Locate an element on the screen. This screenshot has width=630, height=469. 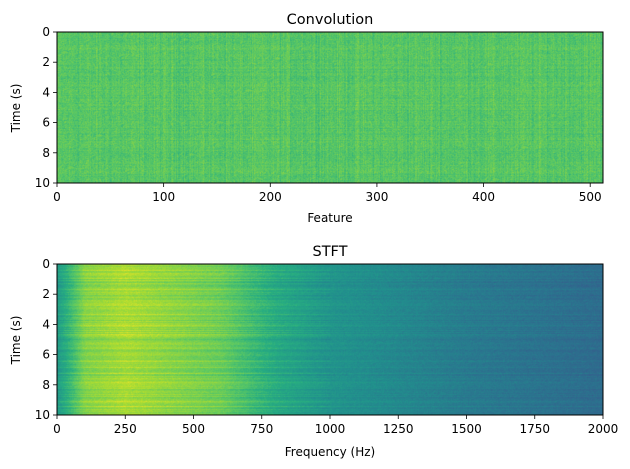
stft-x-label: Frequency (Hz) is located at coordinates (330, 452).